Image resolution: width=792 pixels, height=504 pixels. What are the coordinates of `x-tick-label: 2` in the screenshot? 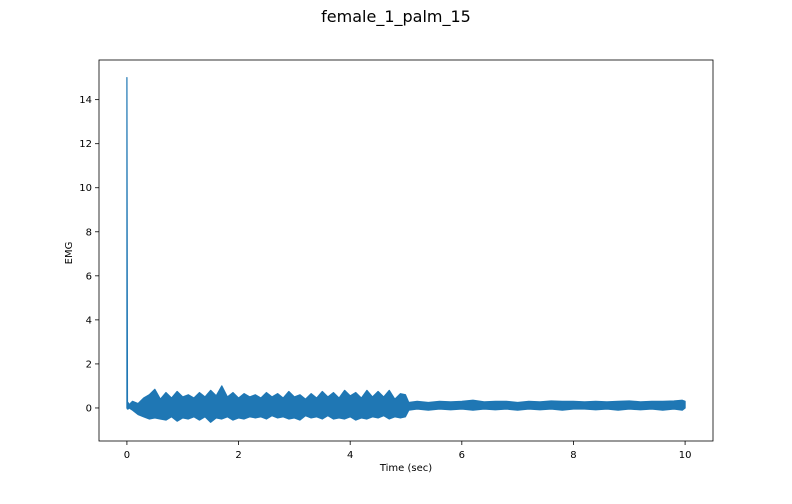 It's located at (238, 455).